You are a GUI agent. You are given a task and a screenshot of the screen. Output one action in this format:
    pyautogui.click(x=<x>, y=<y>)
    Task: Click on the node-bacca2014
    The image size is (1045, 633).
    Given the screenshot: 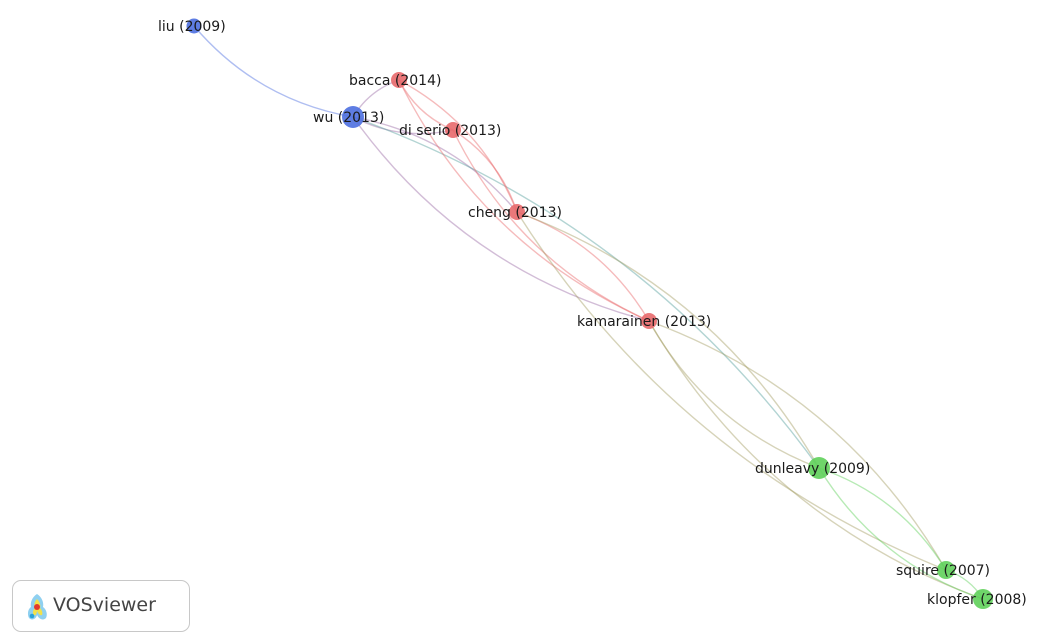 What is the action you would take?
    pyautogui.click(x=399, y=80)
    